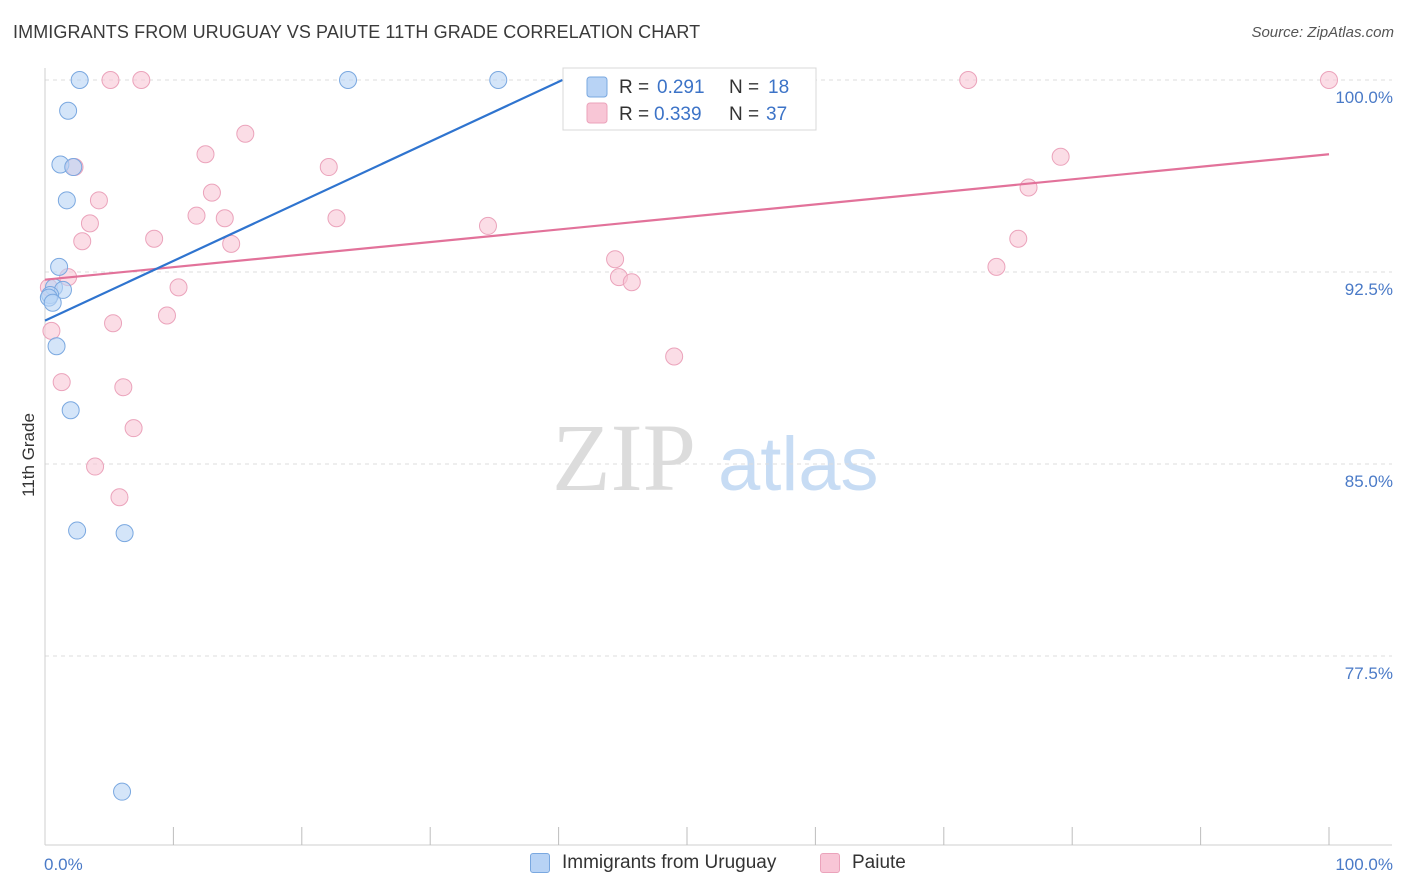 The width and height of the screenshot is (1406, 892). What do you see at coordinates (63, 864) in the screenshot?
I see `x-tick-label-min: 0.0%` at bounding box center [63, 864].